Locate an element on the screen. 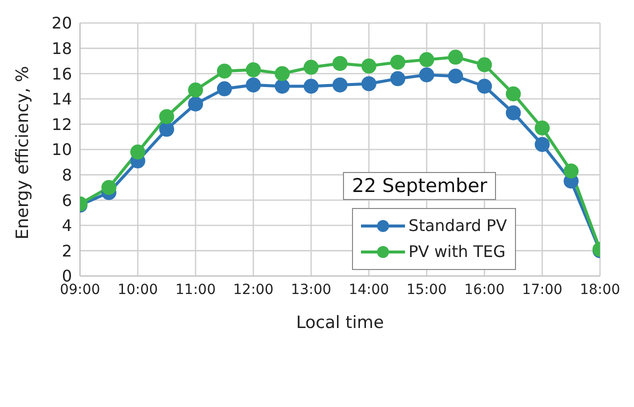 This screenshot has width=634, height=407. y-tick-label: 20 is located at coordinates (62, 23).